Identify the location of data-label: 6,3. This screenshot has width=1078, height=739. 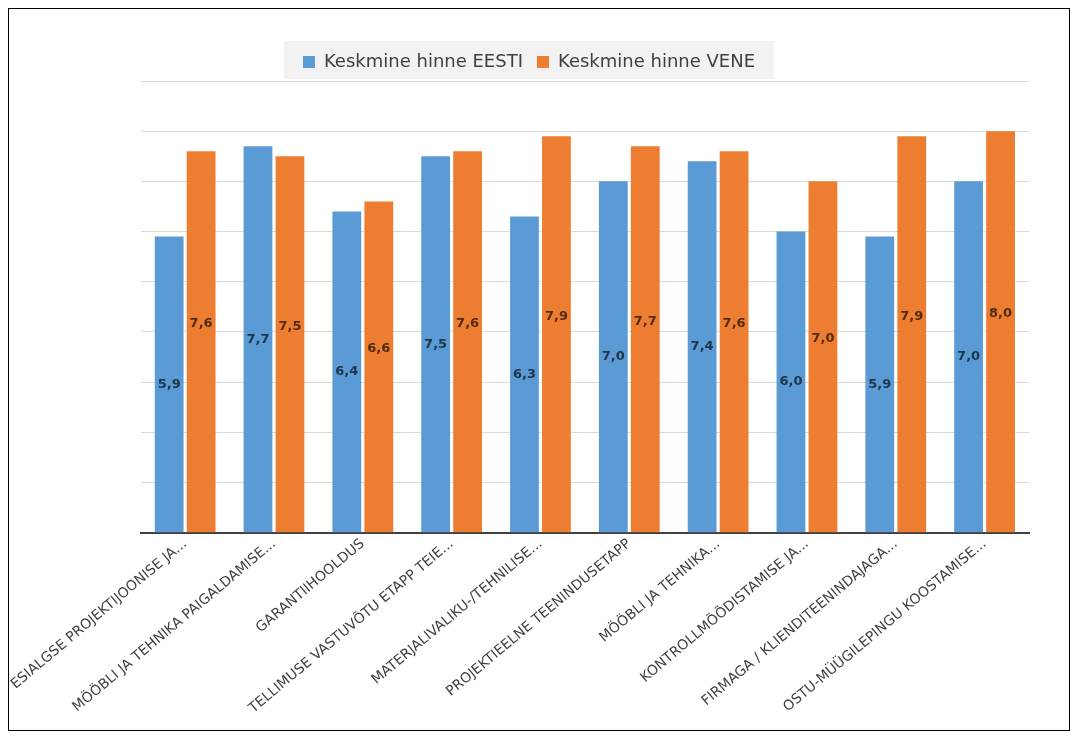
(524, 373).